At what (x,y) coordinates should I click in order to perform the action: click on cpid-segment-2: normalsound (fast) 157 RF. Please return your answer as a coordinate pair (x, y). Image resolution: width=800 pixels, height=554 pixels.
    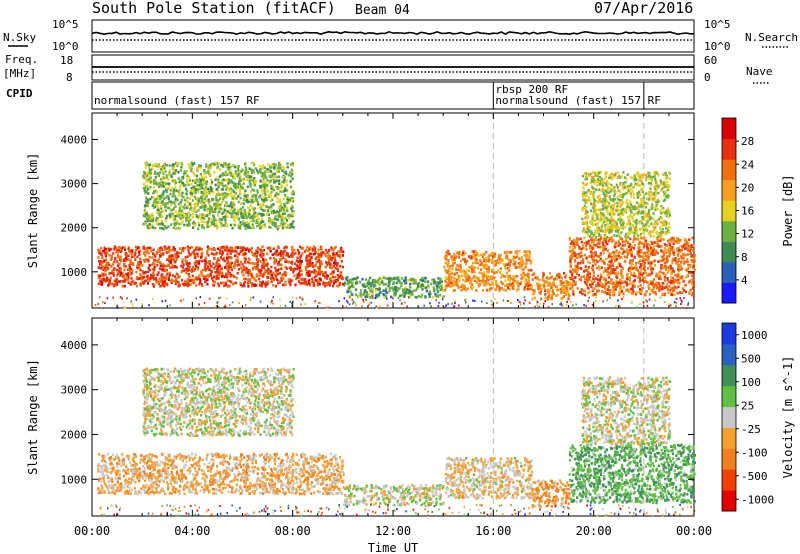
    Looking at the image, I should click on (578, 100).